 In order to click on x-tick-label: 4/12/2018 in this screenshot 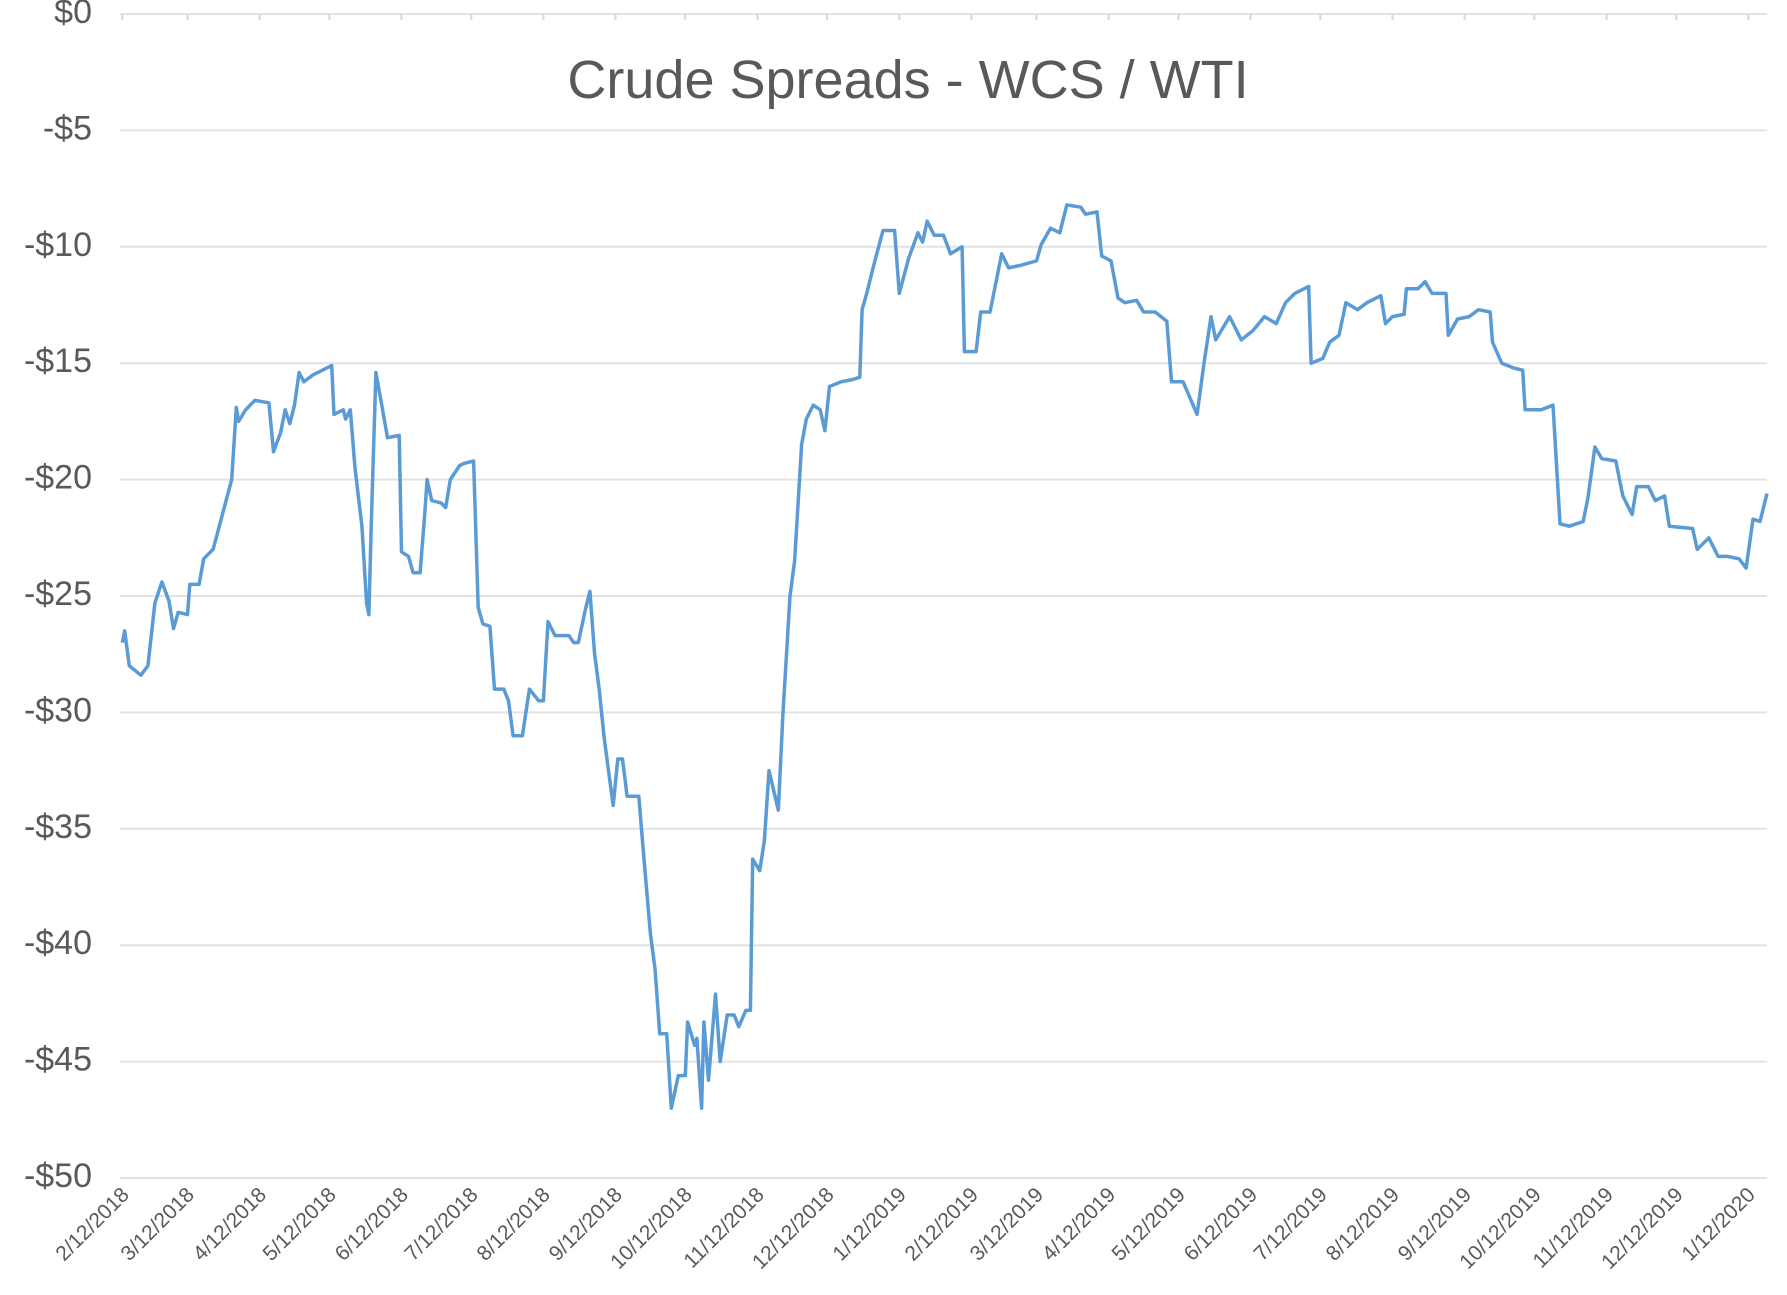, I will do `click(230, 1224)`.